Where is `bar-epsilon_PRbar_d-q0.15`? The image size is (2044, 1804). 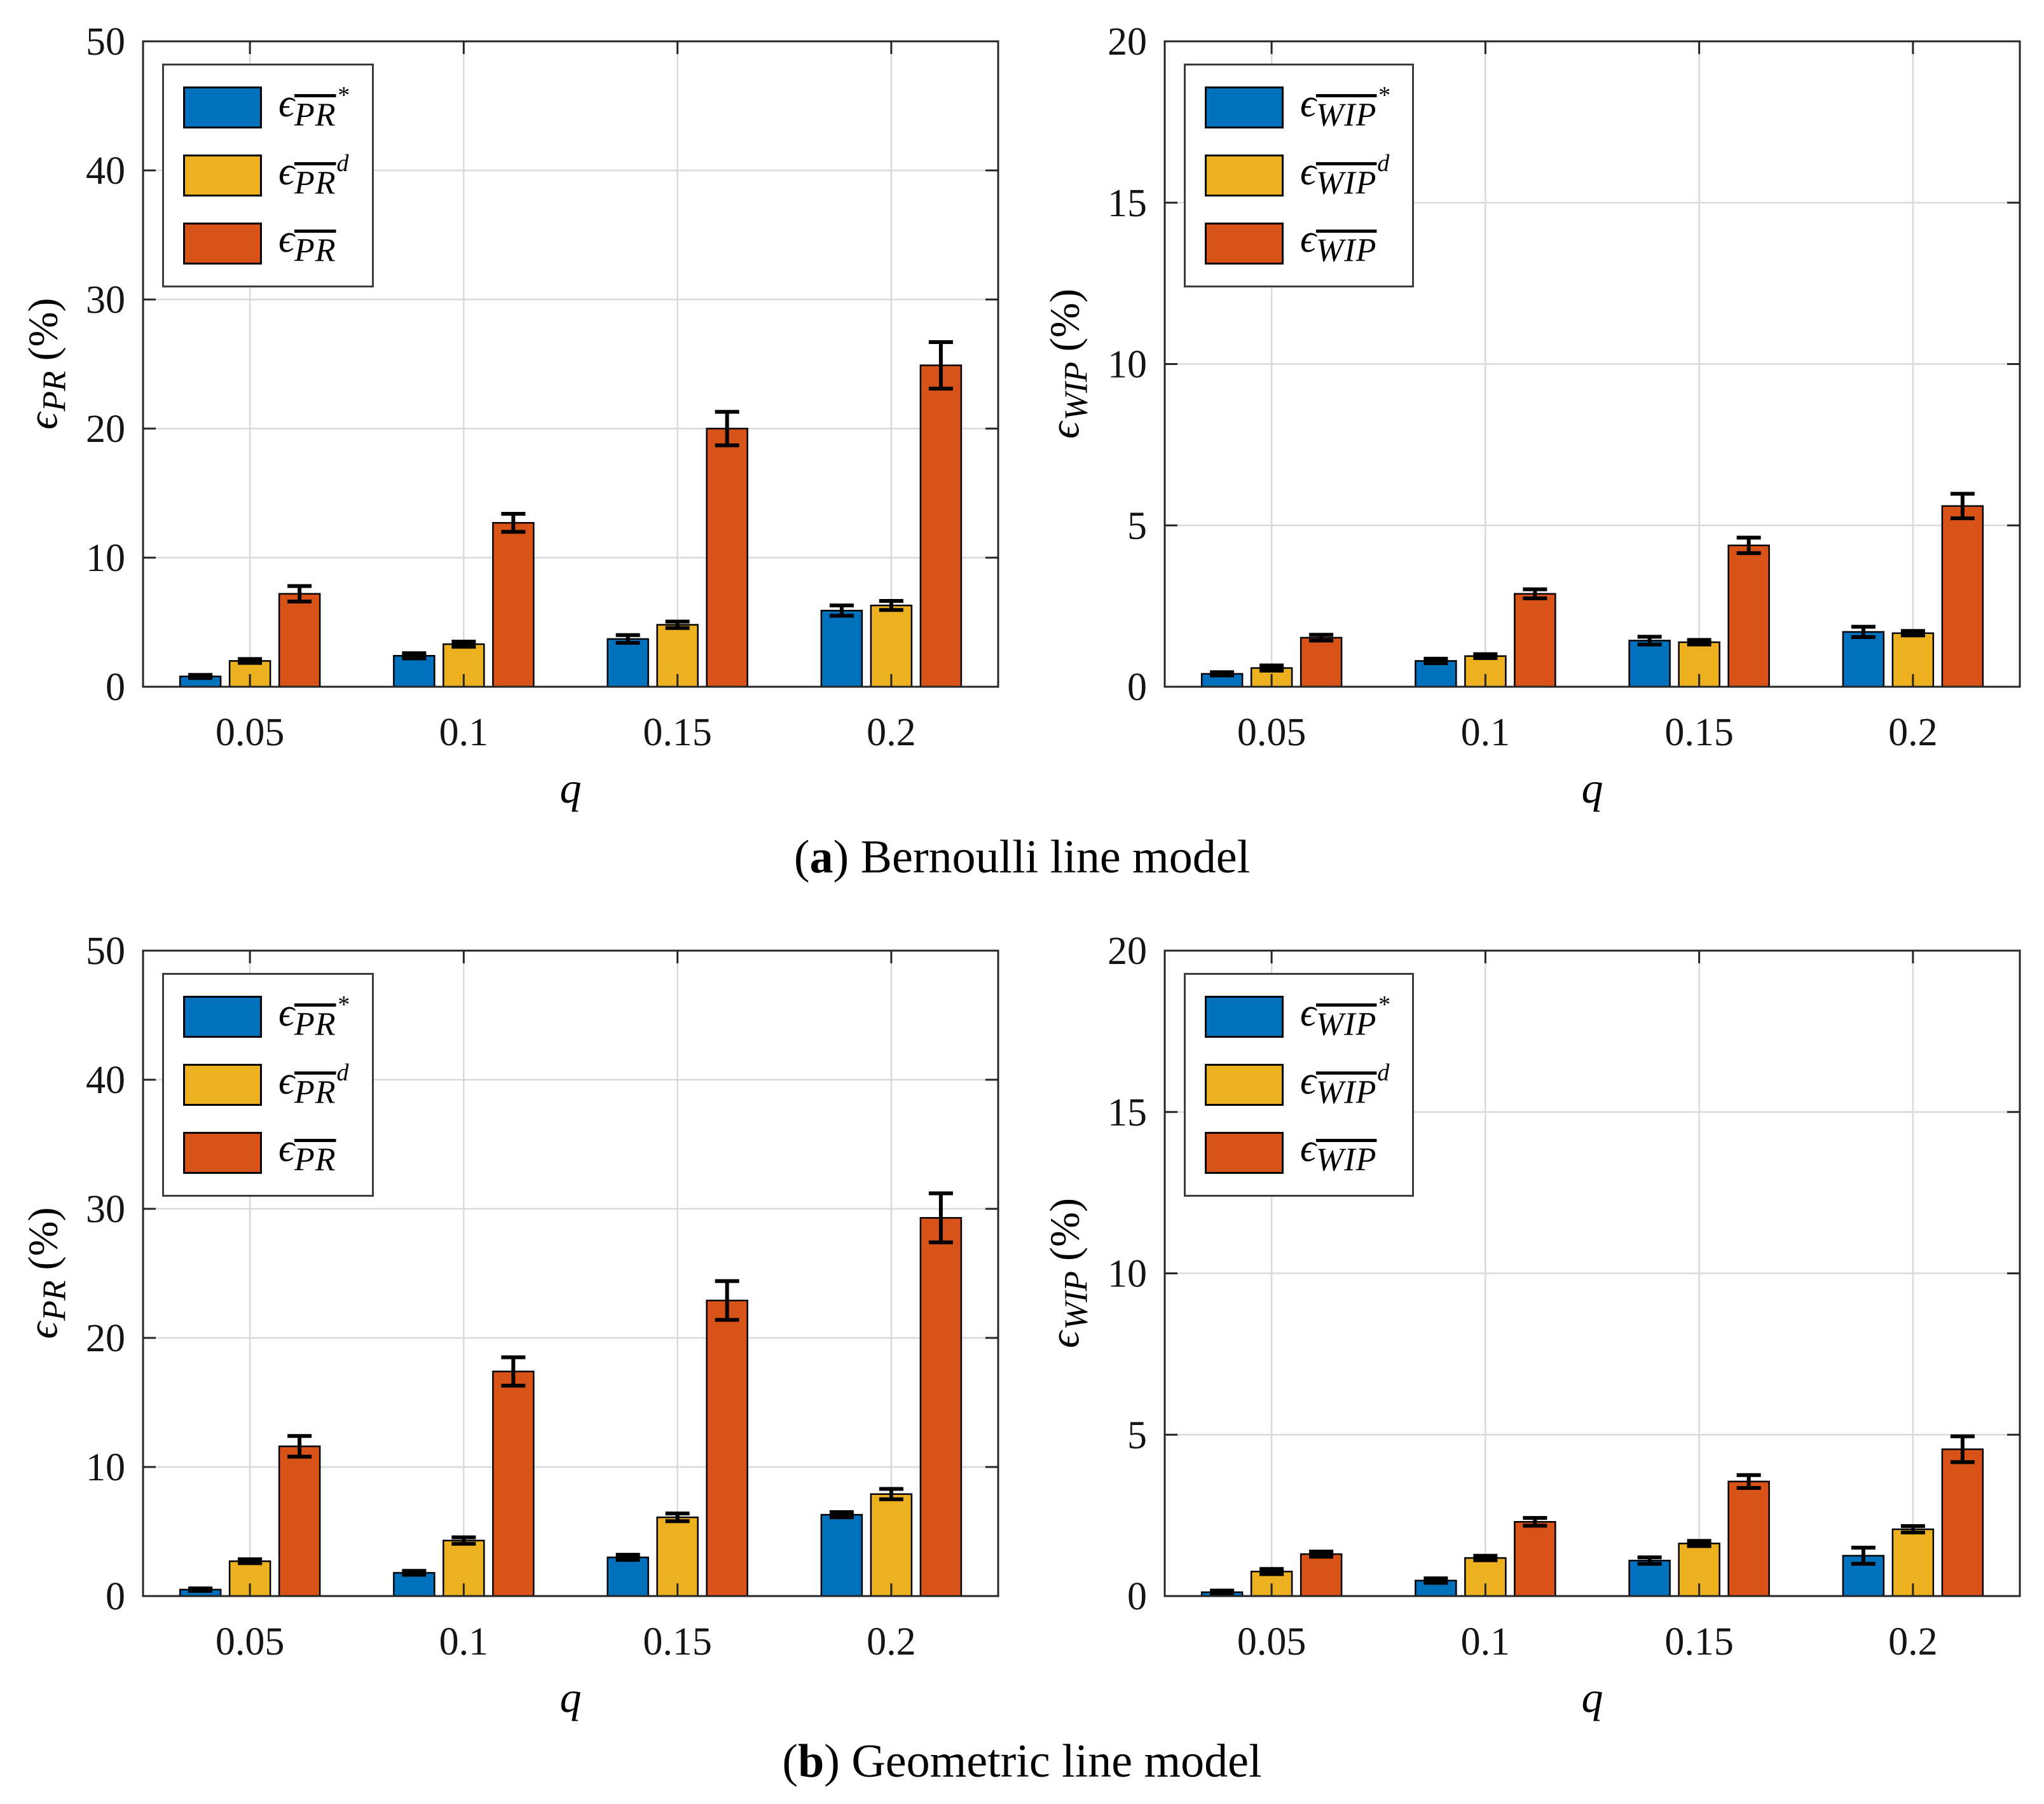
bar-epsilon_PRbar_d-q0.15 is located at coordinates (677, 1556).